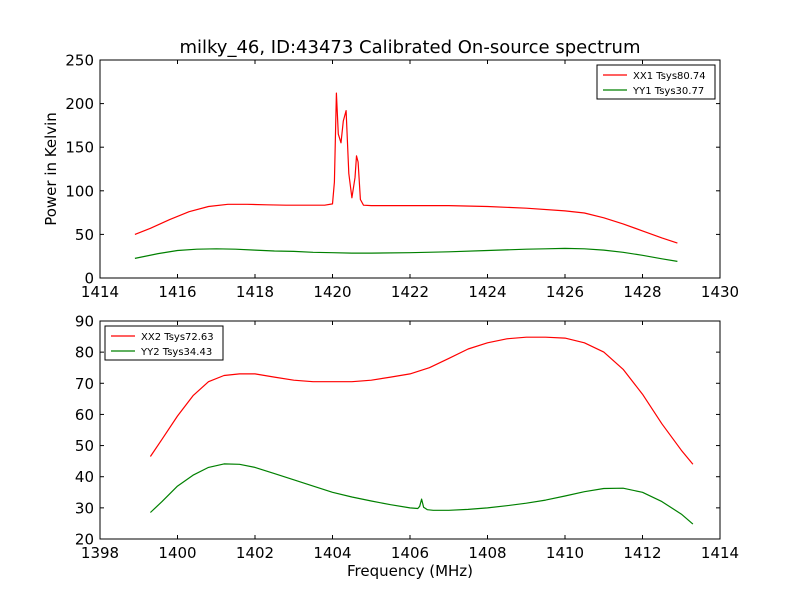 Image resolution: width=800 pixels, height=600 pixels. I want to click on x-tick-label: 1412, so click(642, 553).